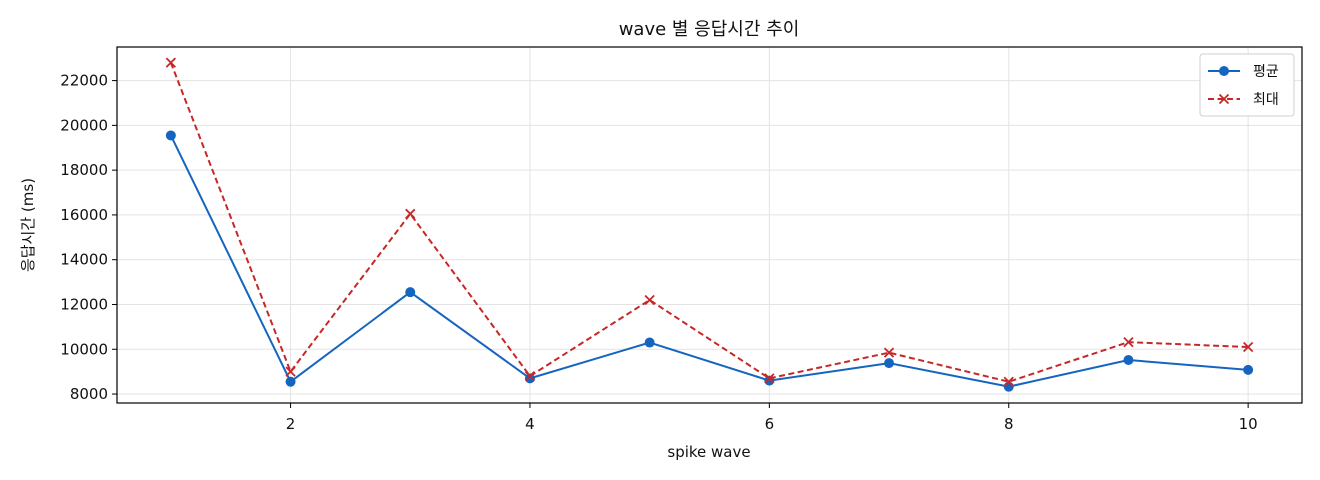 The width and height of the screenshot is (1320, 480). I want to click on x-tick-label: 8, so click(1009, 424).